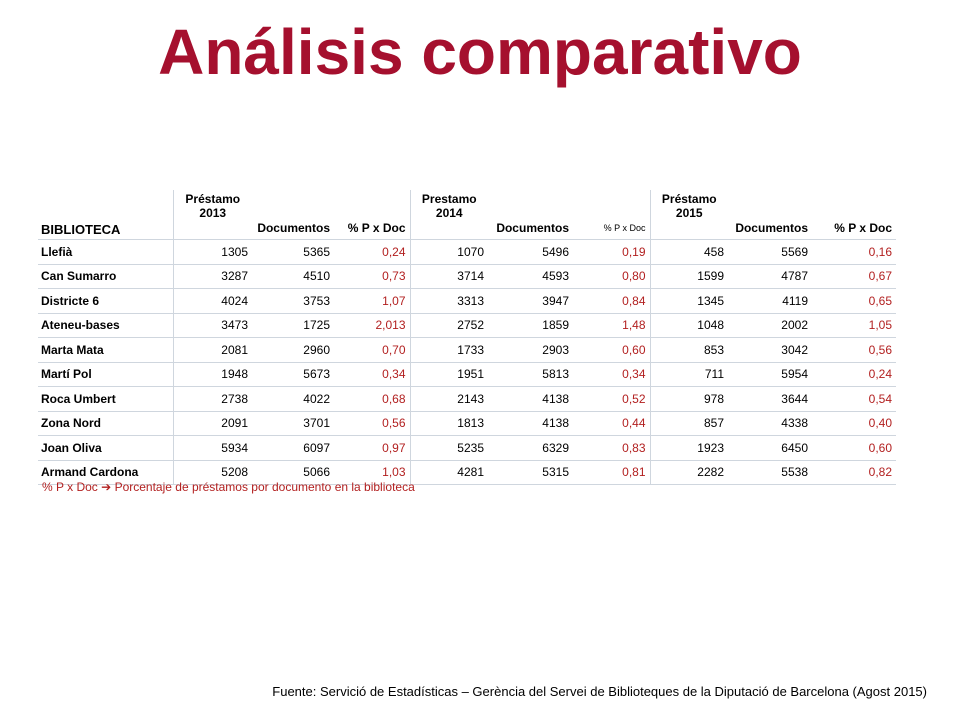  Describe the element at coordinates (293, 374) in the screenshot. I see `cell-documents-2013: 5673` at that location.